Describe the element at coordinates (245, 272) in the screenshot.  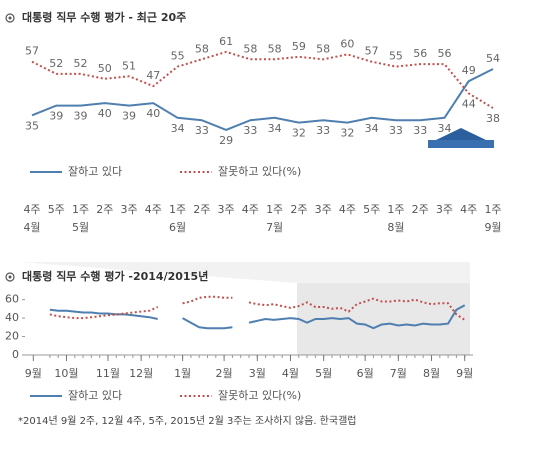
I see `zoom-connector` at that location.